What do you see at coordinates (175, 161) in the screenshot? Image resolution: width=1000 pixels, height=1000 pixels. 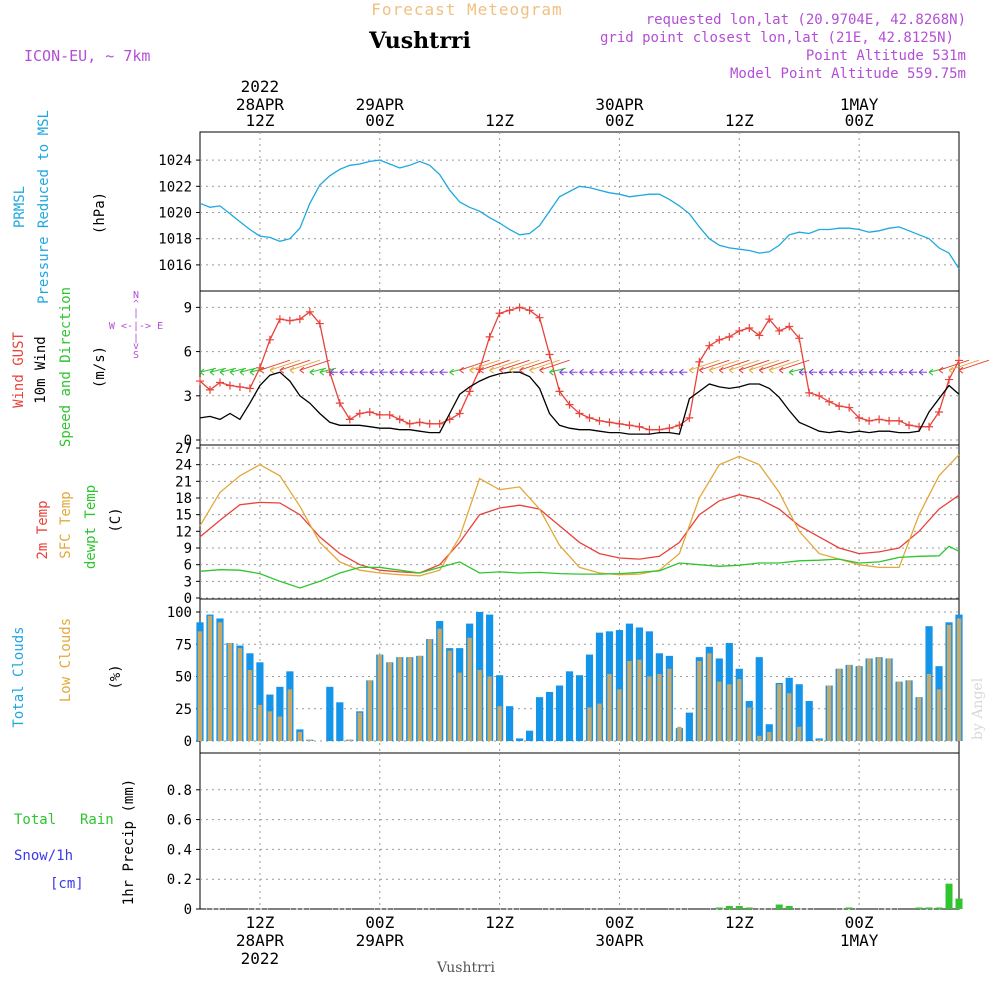 I see `pressure-ytick-label: 1024` at bounding box center [175, 161].